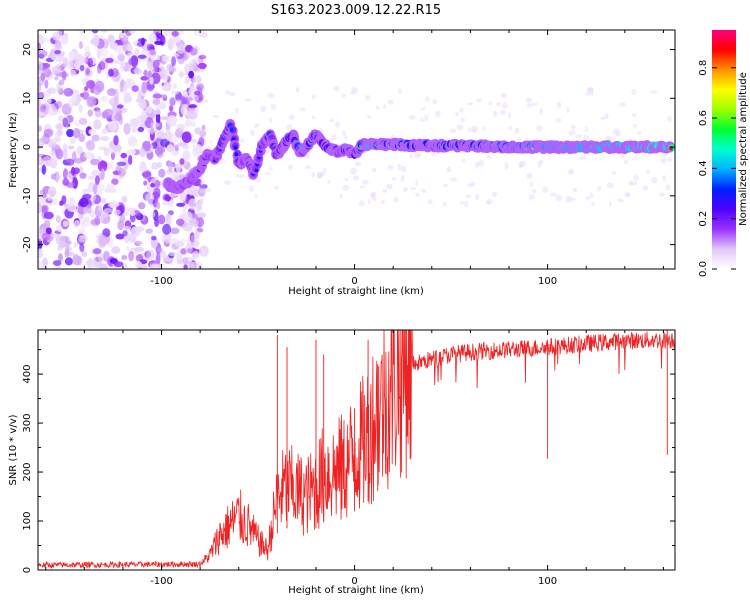 Image resolution: width=750 pixels, height=600 pixels. What do you see at coordinates (27, 374) in the screenshot?
I see `y-tick-label: 400` at bounding box center [27, 374].